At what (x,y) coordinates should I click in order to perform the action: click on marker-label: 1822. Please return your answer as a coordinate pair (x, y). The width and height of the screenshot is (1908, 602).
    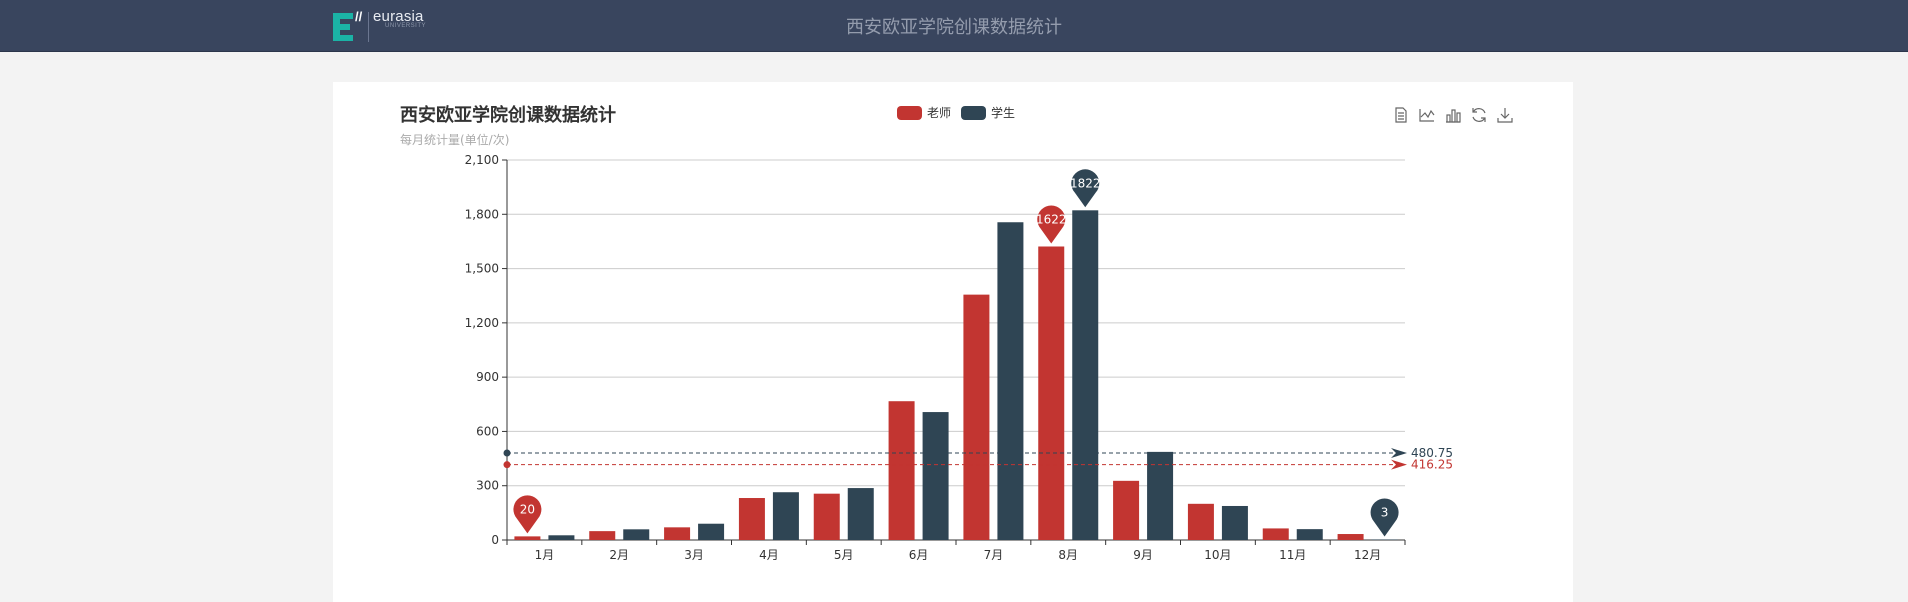
    Looking at the image, I should click on (1085, 183).